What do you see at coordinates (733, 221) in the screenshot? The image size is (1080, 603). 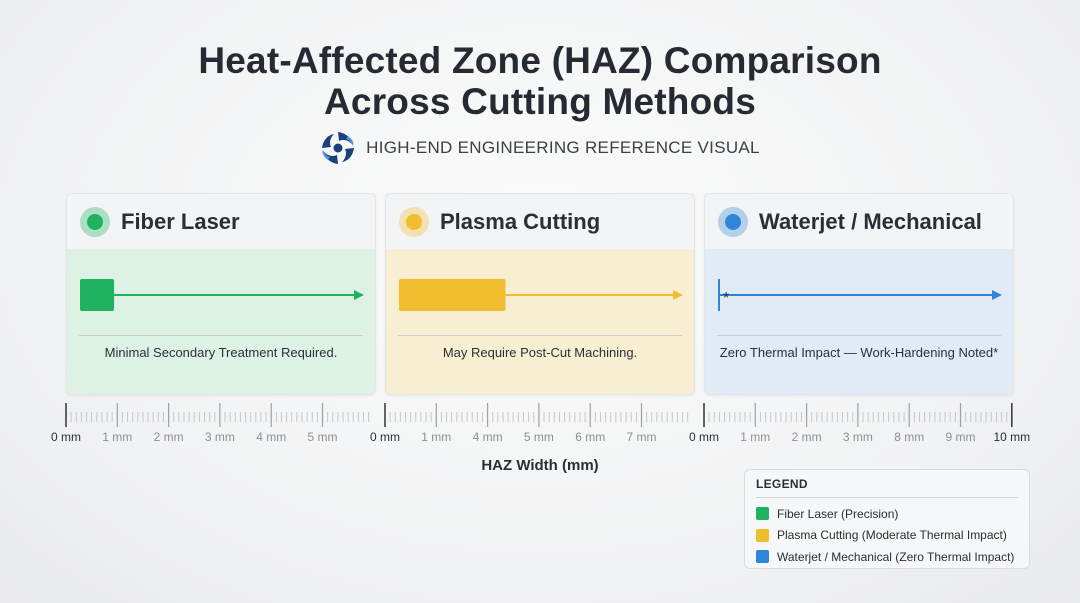 I see `waterjet-dot-icon` at bounding box center [733, 221].